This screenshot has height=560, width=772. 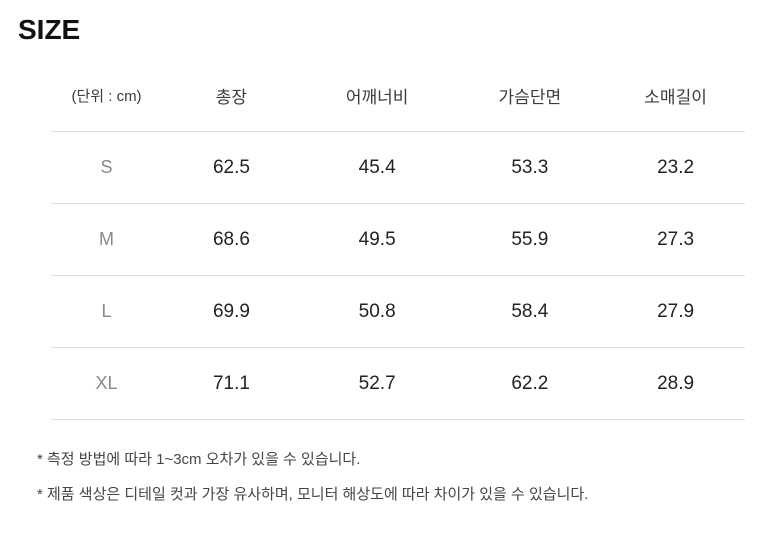 I want to click on measurement-cell: 68.6, so click(x=231, y=239).